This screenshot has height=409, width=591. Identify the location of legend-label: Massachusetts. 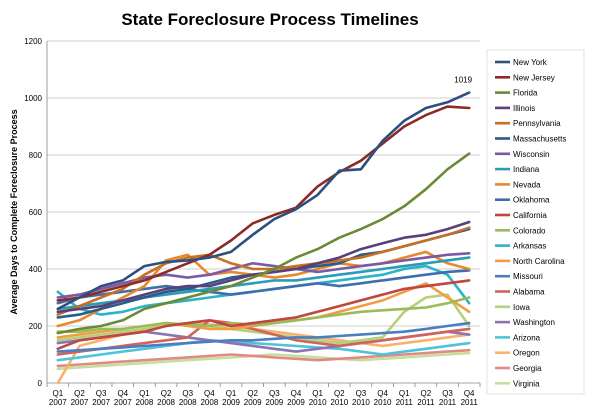
(539, 139).